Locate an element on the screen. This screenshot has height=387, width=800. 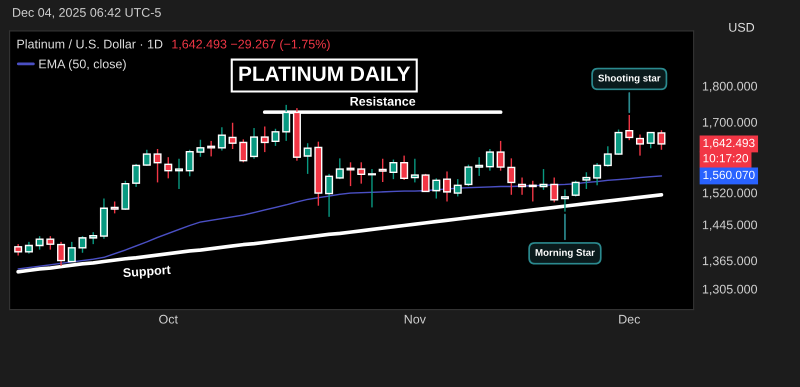
y-tick-label: 1,800.000 is located at coordinates (730, 87).